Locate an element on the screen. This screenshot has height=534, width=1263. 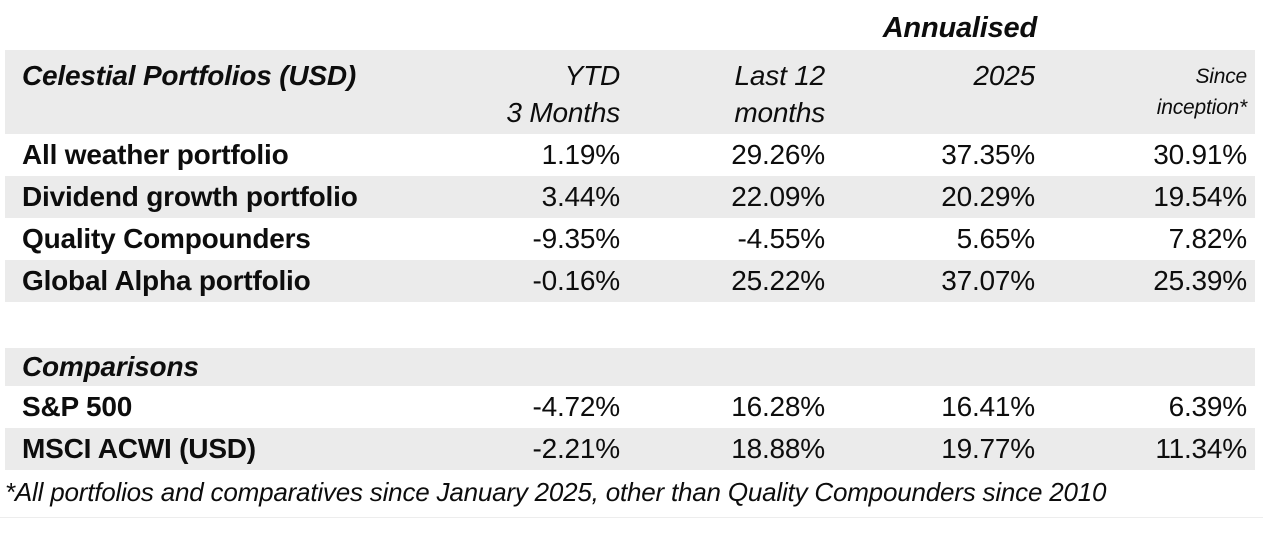
row-label-msci-acwi: MSCI ACWI (USD) is located at coordinates (139, 448).